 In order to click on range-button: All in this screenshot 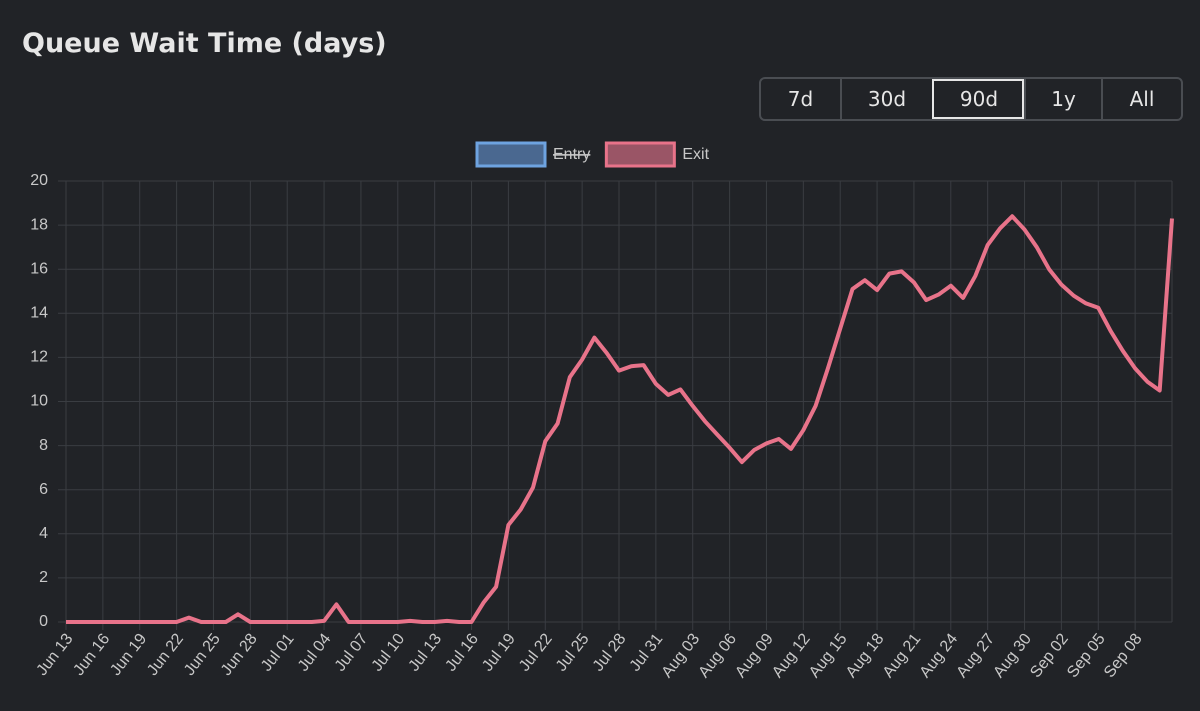, I will do `click(1141, 99)`.